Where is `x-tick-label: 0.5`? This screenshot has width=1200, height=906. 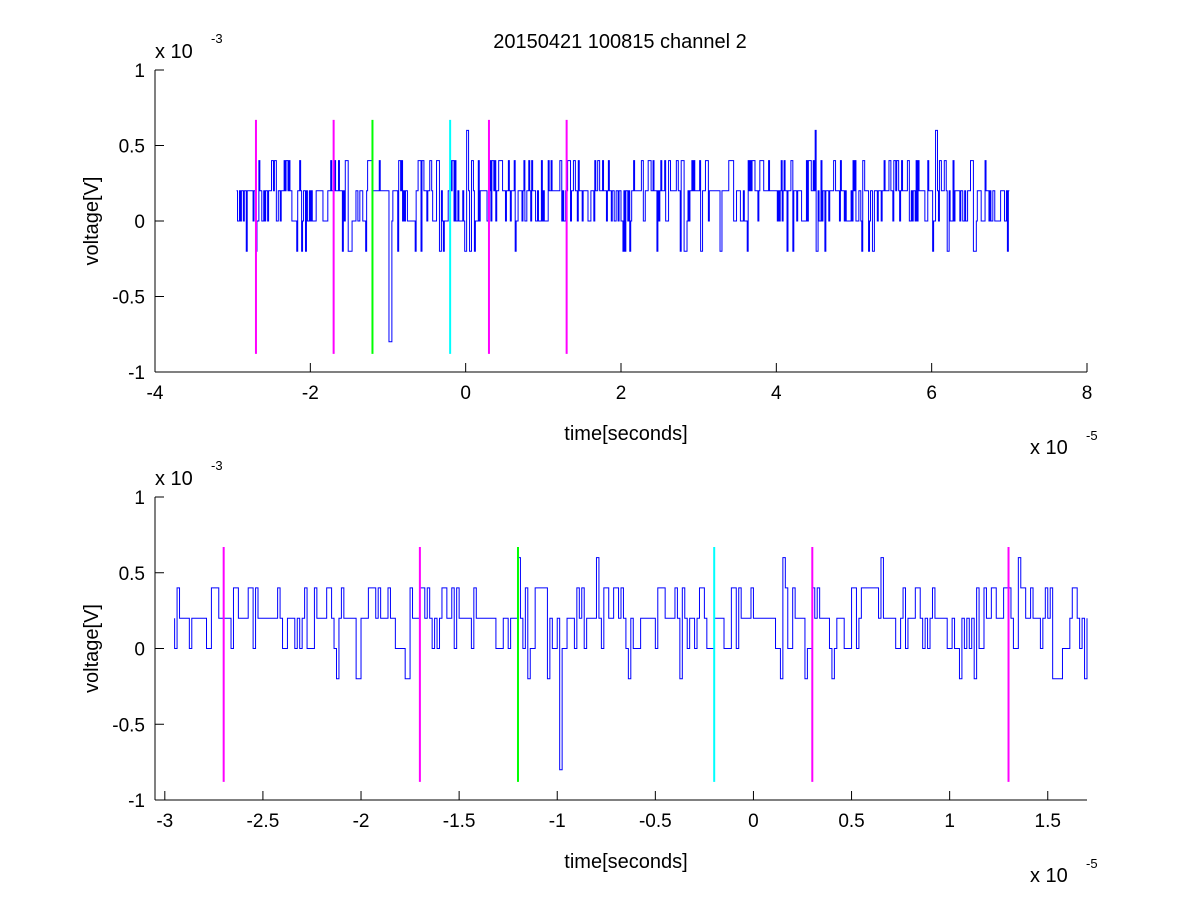 x-tick-label: 0.5 is located at coordinates (851, 821).